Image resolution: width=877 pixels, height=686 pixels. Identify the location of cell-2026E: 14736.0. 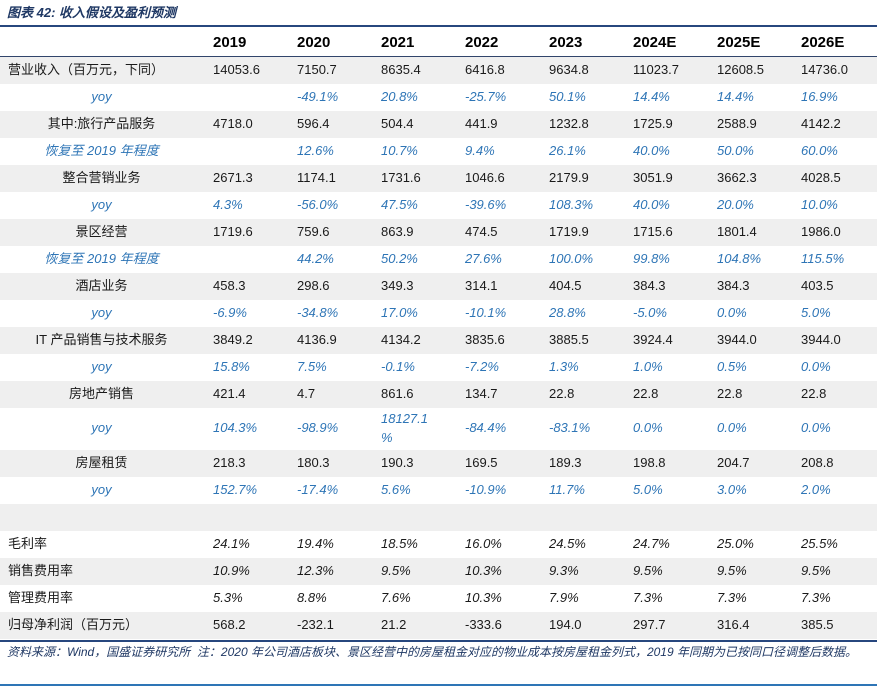
(824, 70).